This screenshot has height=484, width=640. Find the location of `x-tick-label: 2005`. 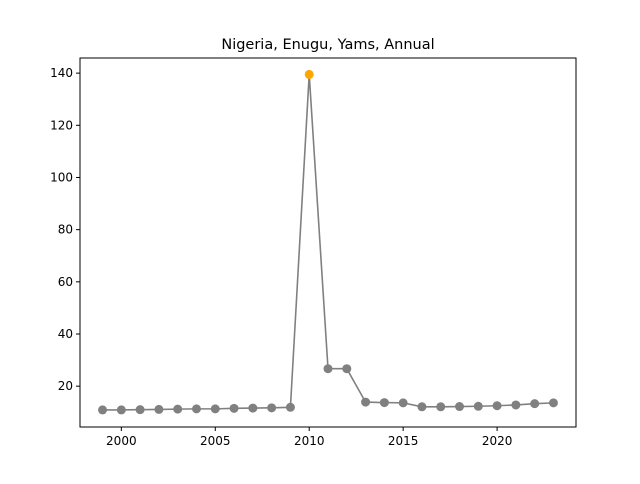

x-tick-label: 2005 is located at coordinates (215, 441).